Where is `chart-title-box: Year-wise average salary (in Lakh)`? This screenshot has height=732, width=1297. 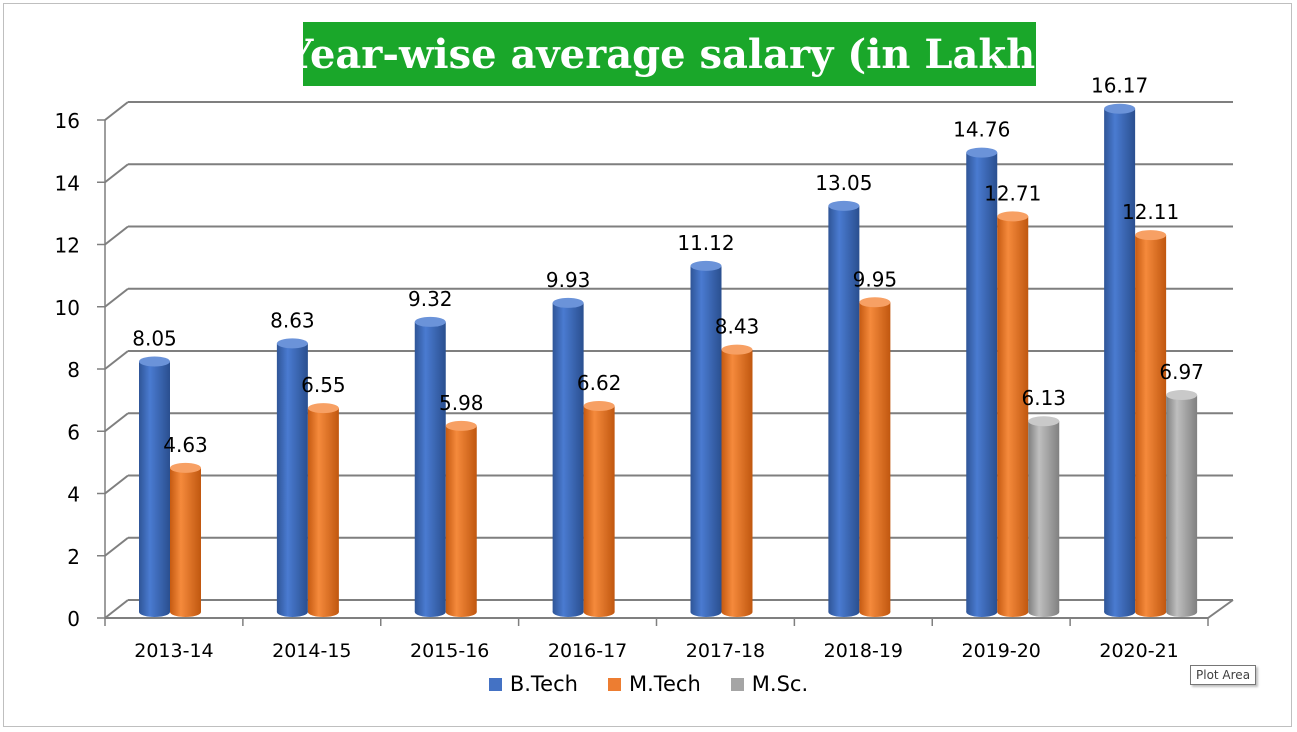
chart-title-box: Year-wise average salary (in Lakh) is located at coordinates (669, 54).